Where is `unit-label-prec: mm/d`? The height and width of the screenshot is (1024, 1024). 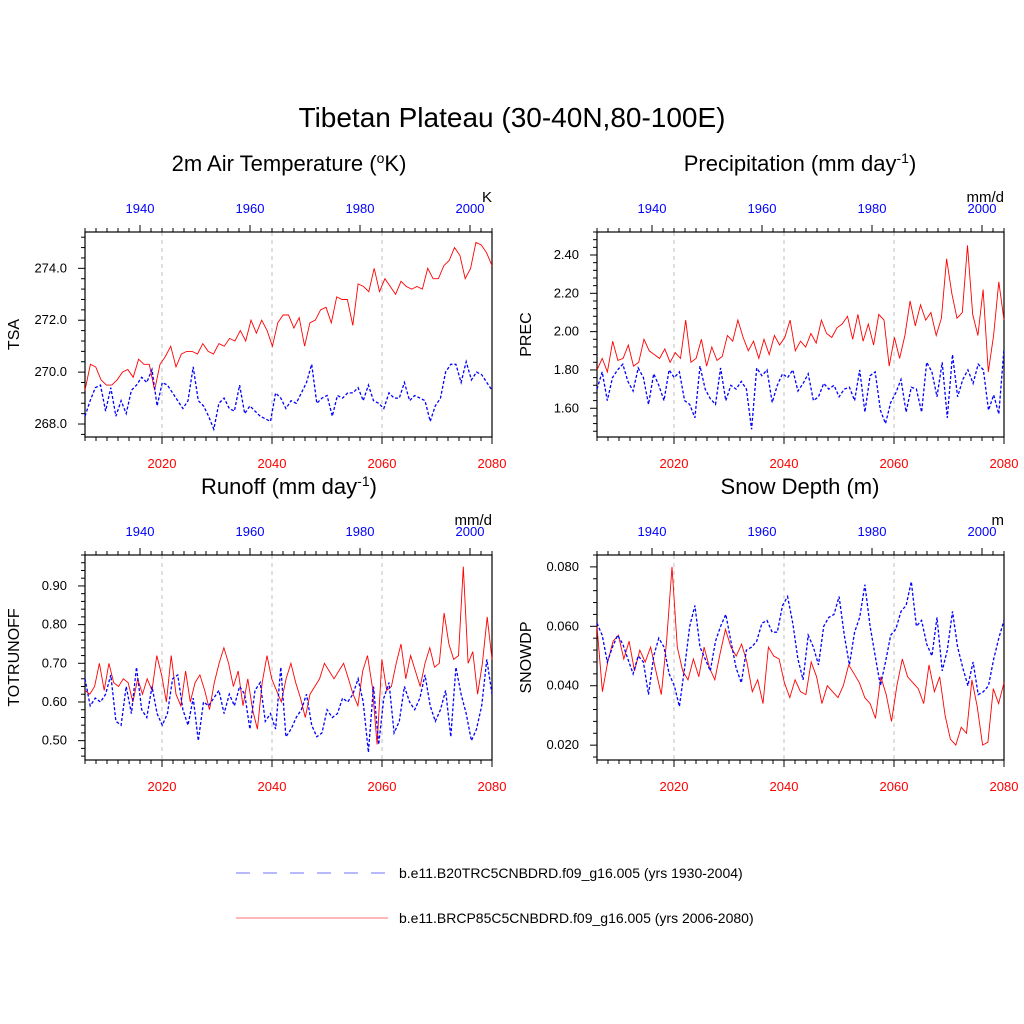
unit-label-prec: mm/d is located at coordinates (986, 197).